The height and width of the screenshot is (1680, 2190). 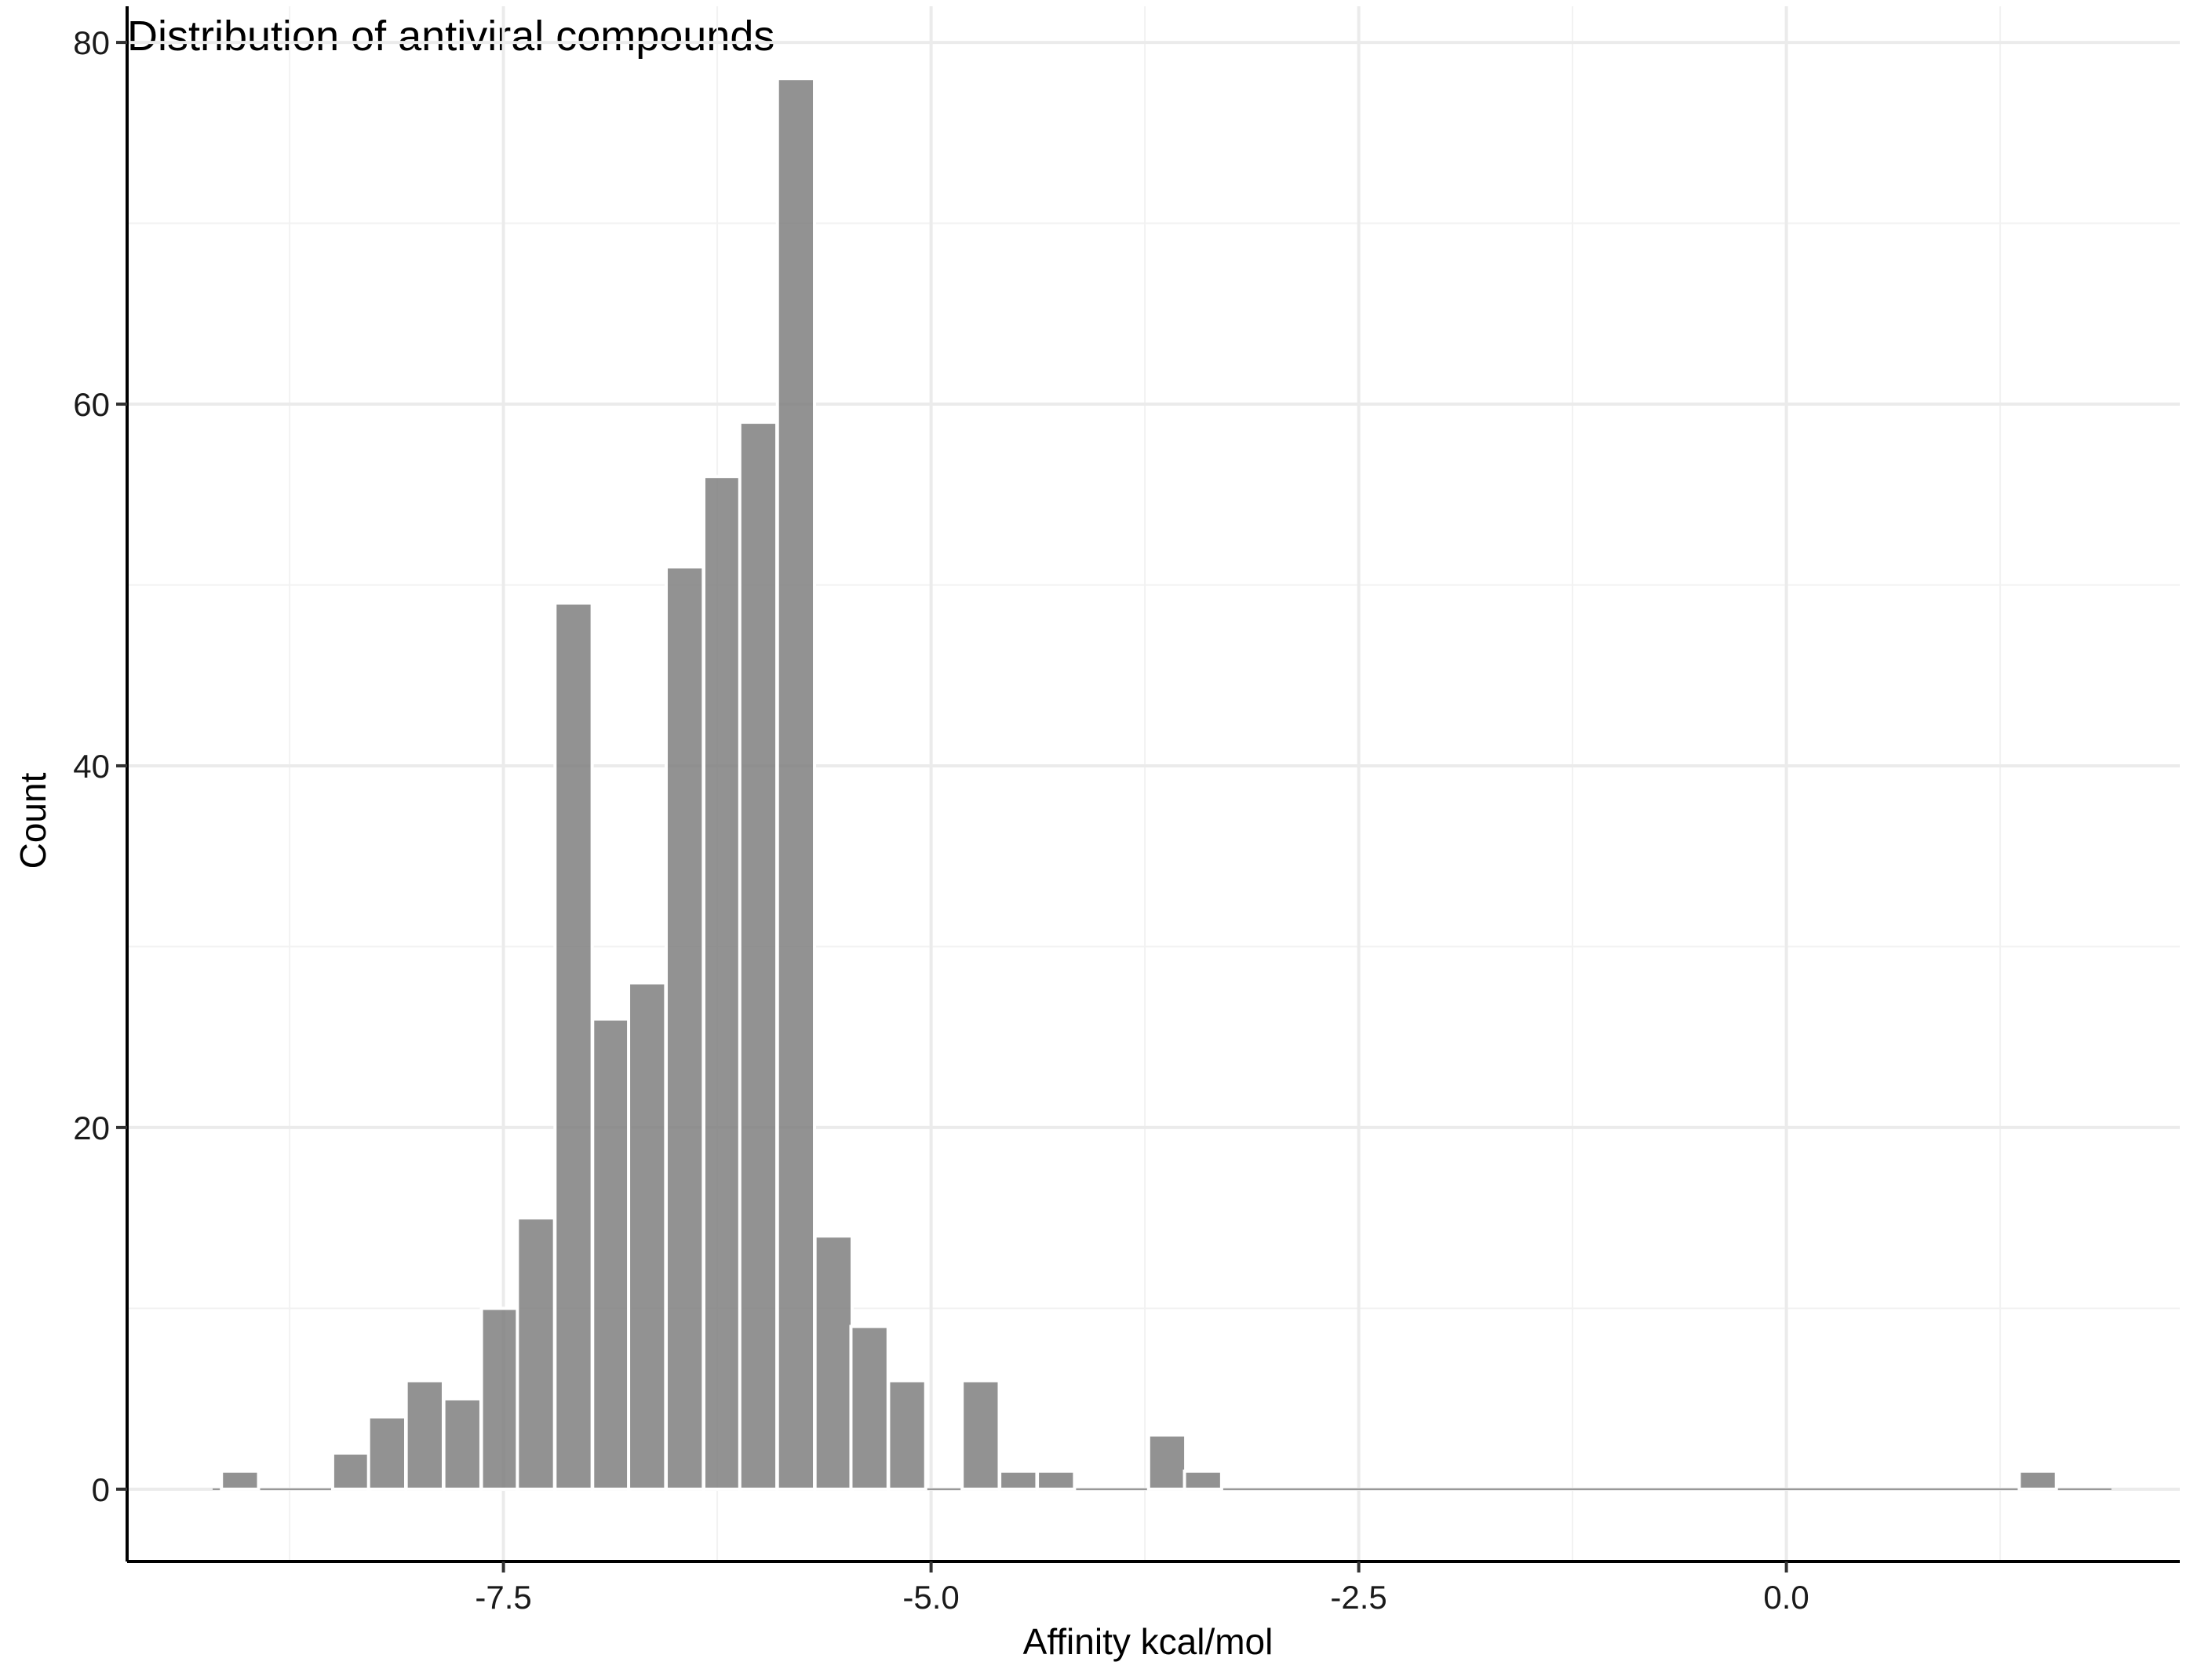 What do you see at coordinates (33, 820) in the screenshot?
I see `y-axis-label: Count` at bounding box center [33, 820].